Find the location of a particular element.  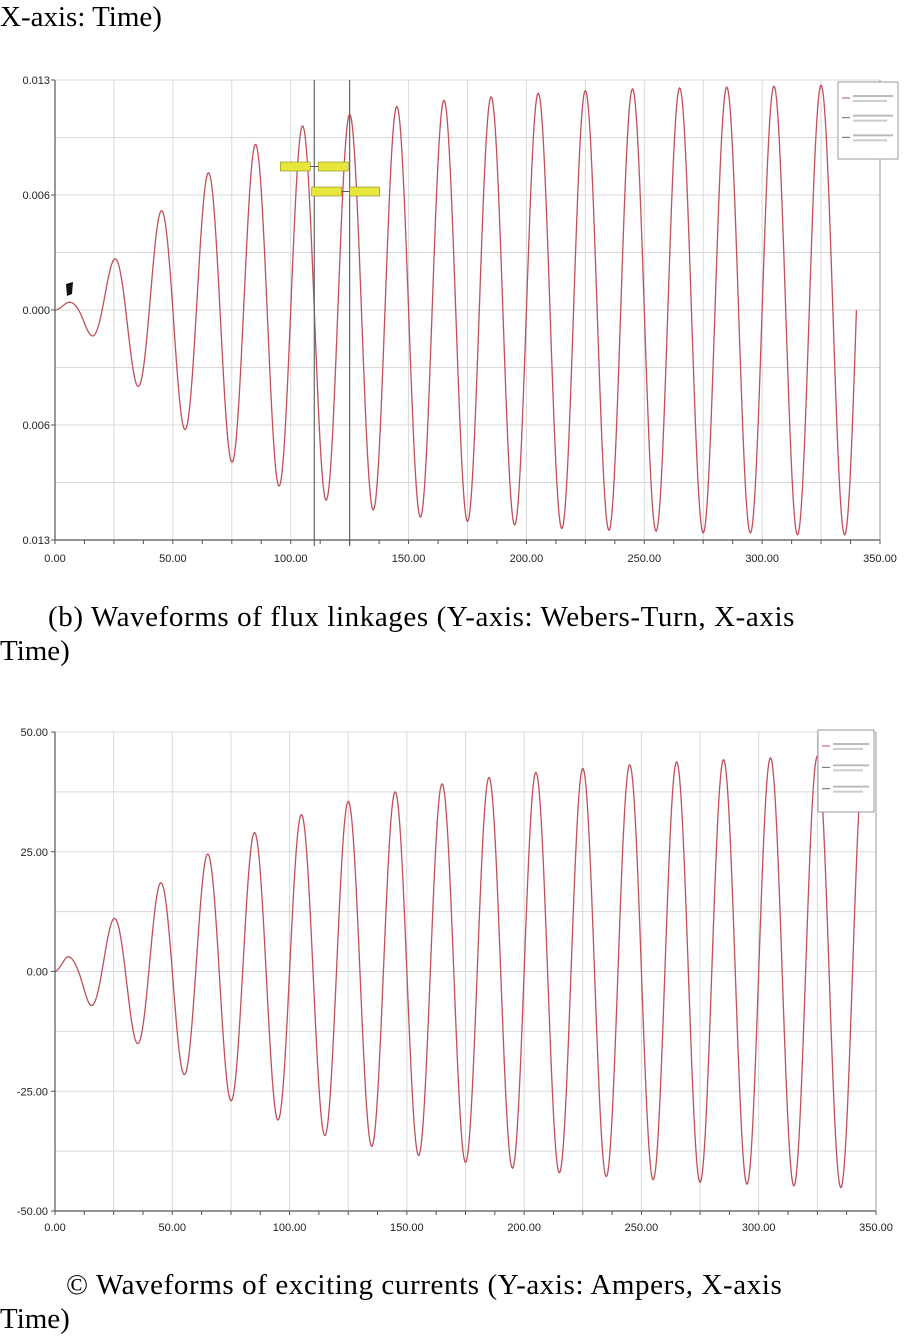

y-tick-label: 0.00 is located at coordinates (37, 973).